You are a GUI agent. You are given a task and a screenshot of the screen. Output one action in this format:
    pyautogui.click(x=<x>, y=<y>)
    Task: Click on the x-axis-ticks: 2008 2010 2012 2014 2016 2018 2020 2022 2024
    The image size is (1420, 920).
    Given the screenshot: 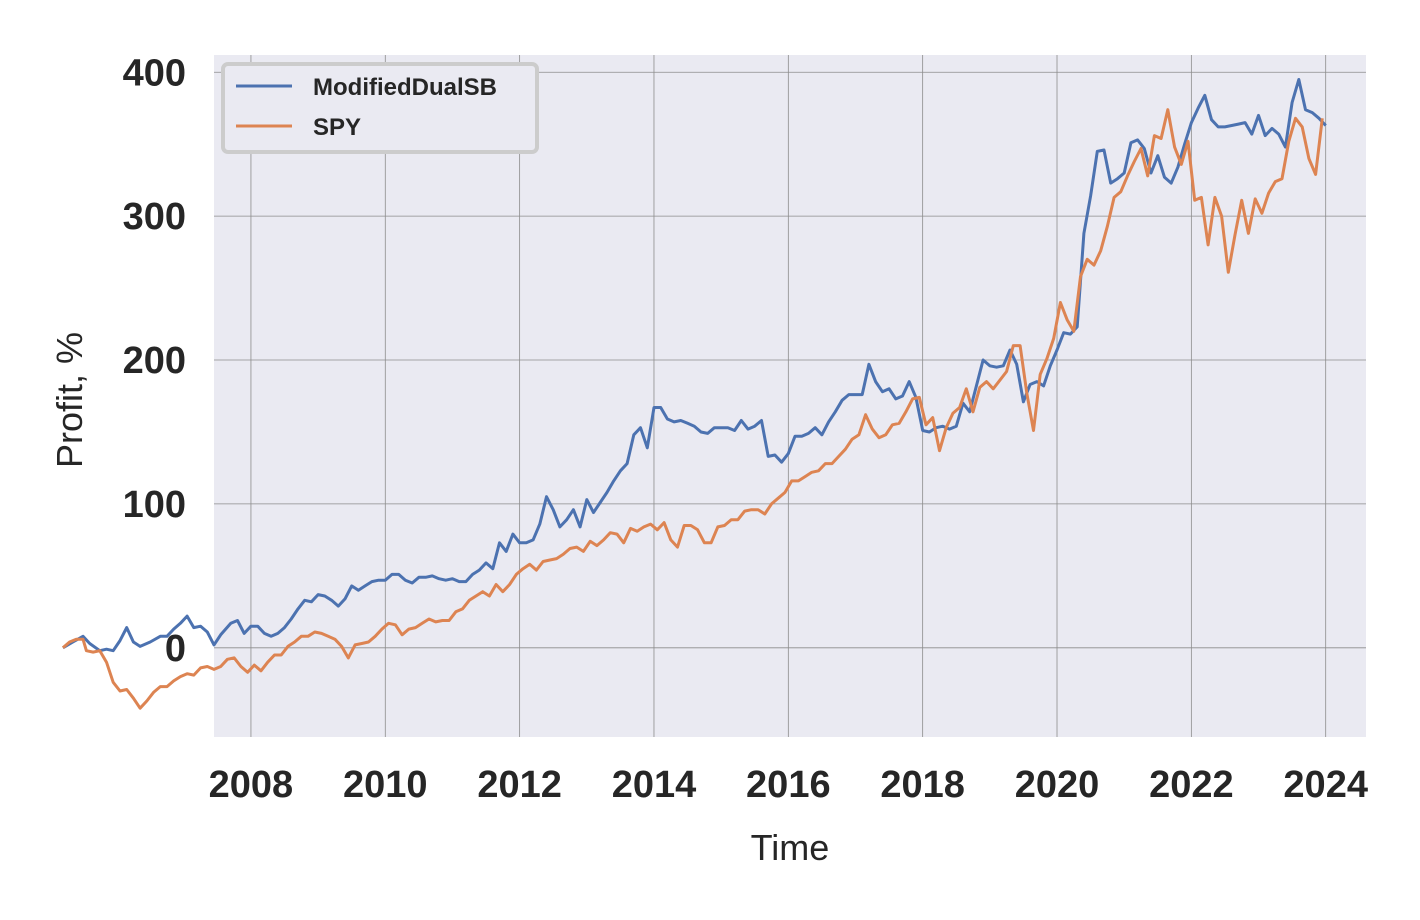 What is the action you would take?
    pyautogui.click(x=788, y=785)
    